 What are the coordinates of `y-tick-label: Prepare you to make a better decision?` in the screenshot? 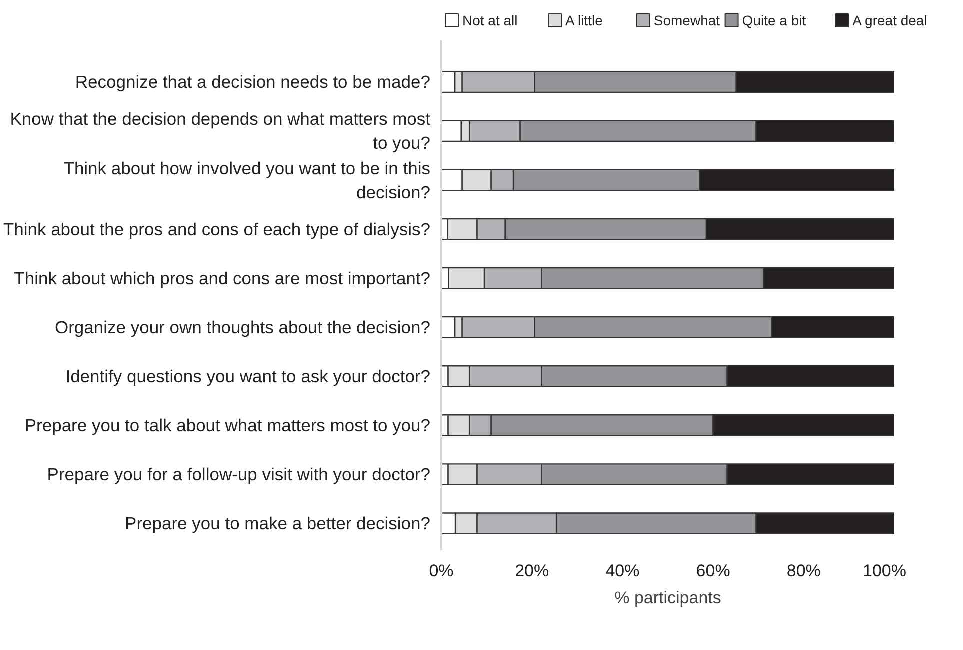 It's located at (278, 524).